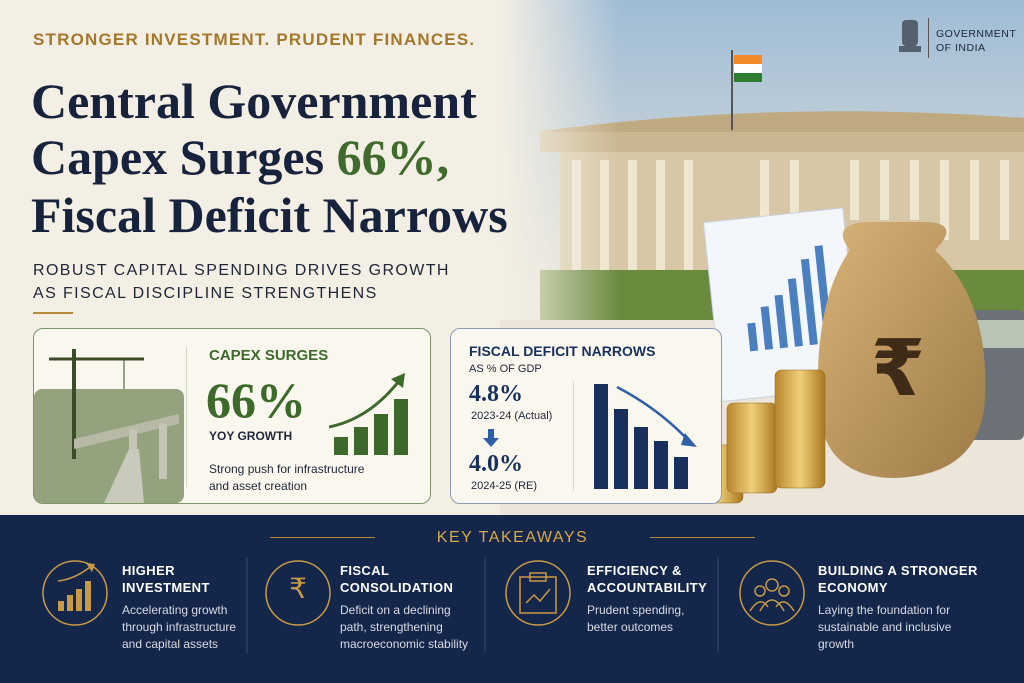 This screenshot has width=1024, height=683. I want to click on takeaway-title: FISCAL, so click(365, 570).